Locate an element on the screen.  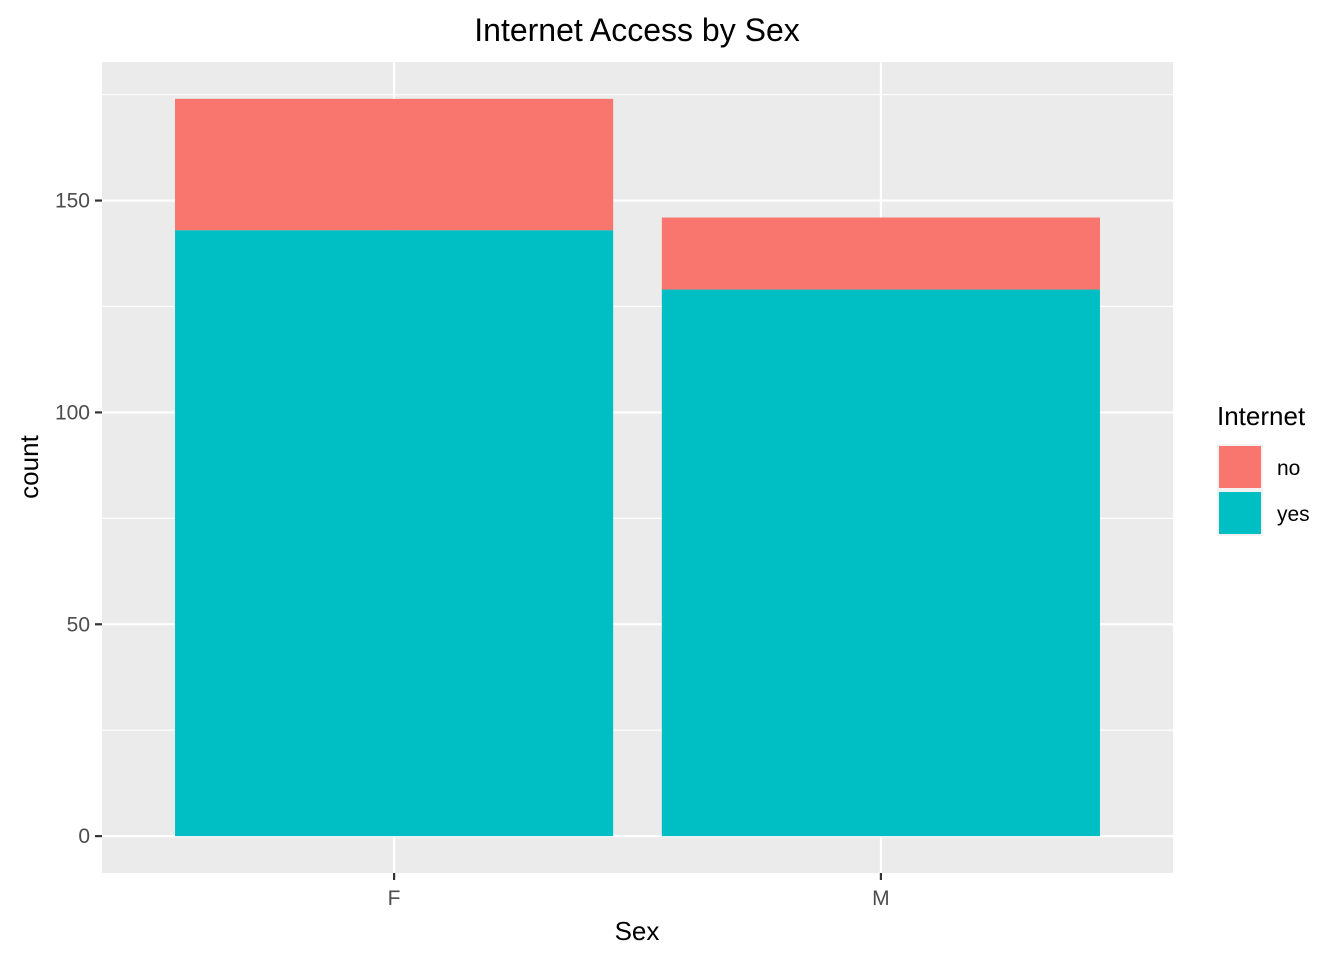
x-tick-label: M is located at coordinates (881, 898).